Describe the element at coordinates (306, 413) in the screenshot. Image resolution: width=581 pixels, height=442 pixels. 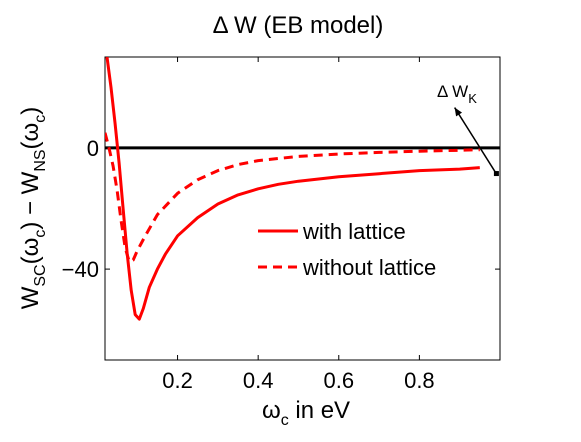
I see `x-axis-label: ωc in eV` at that location.